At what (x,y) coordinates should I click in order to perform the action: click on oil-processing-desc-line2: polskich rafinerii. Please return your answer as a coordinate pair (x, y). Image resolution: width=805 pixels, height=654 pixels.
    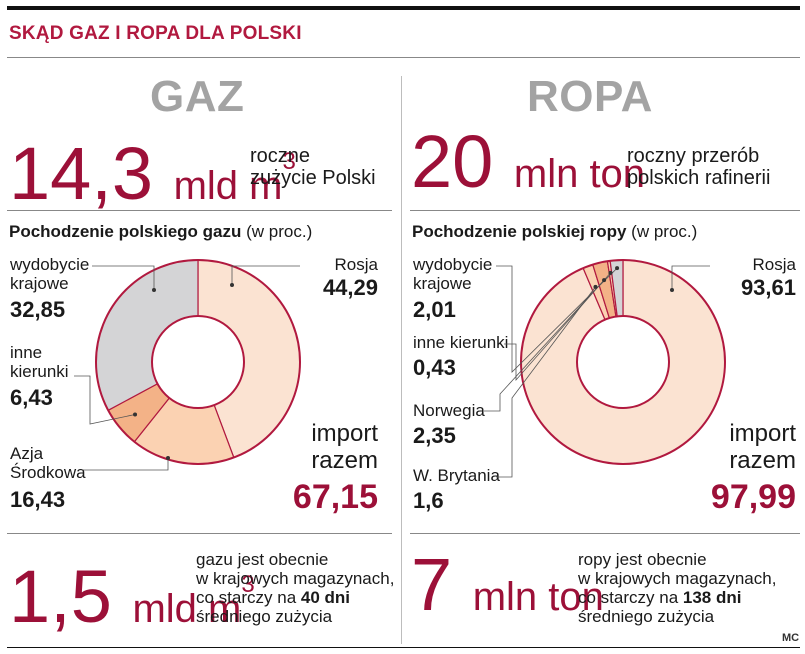
    Looking at the image, I should click on (699, 178).